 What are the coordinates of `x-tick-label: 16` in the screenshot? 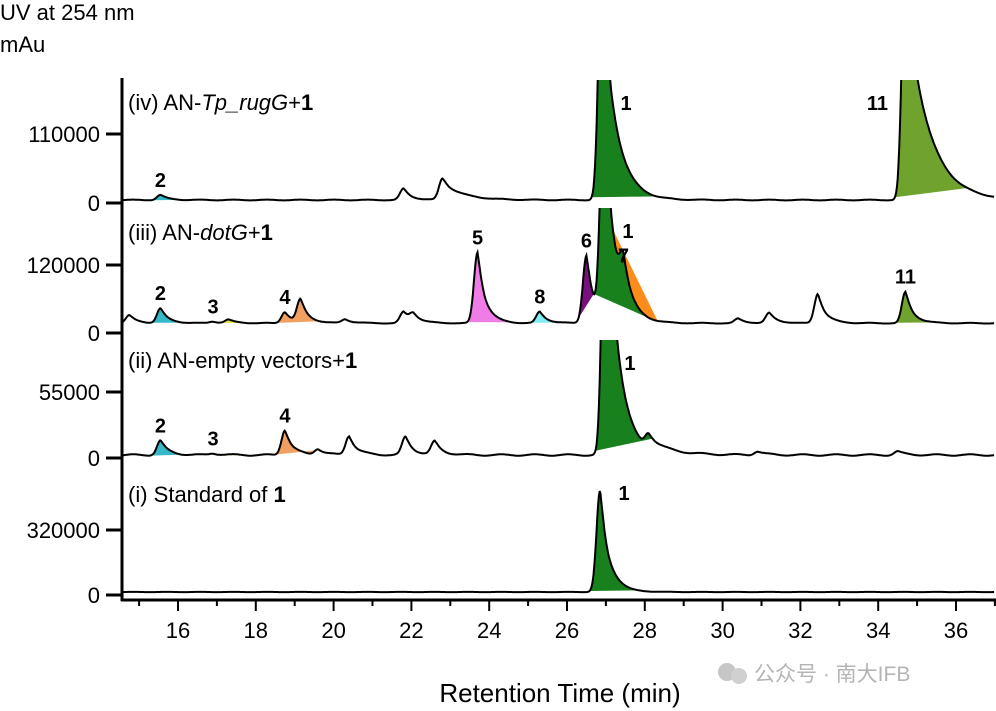 It's located at (178, 630).